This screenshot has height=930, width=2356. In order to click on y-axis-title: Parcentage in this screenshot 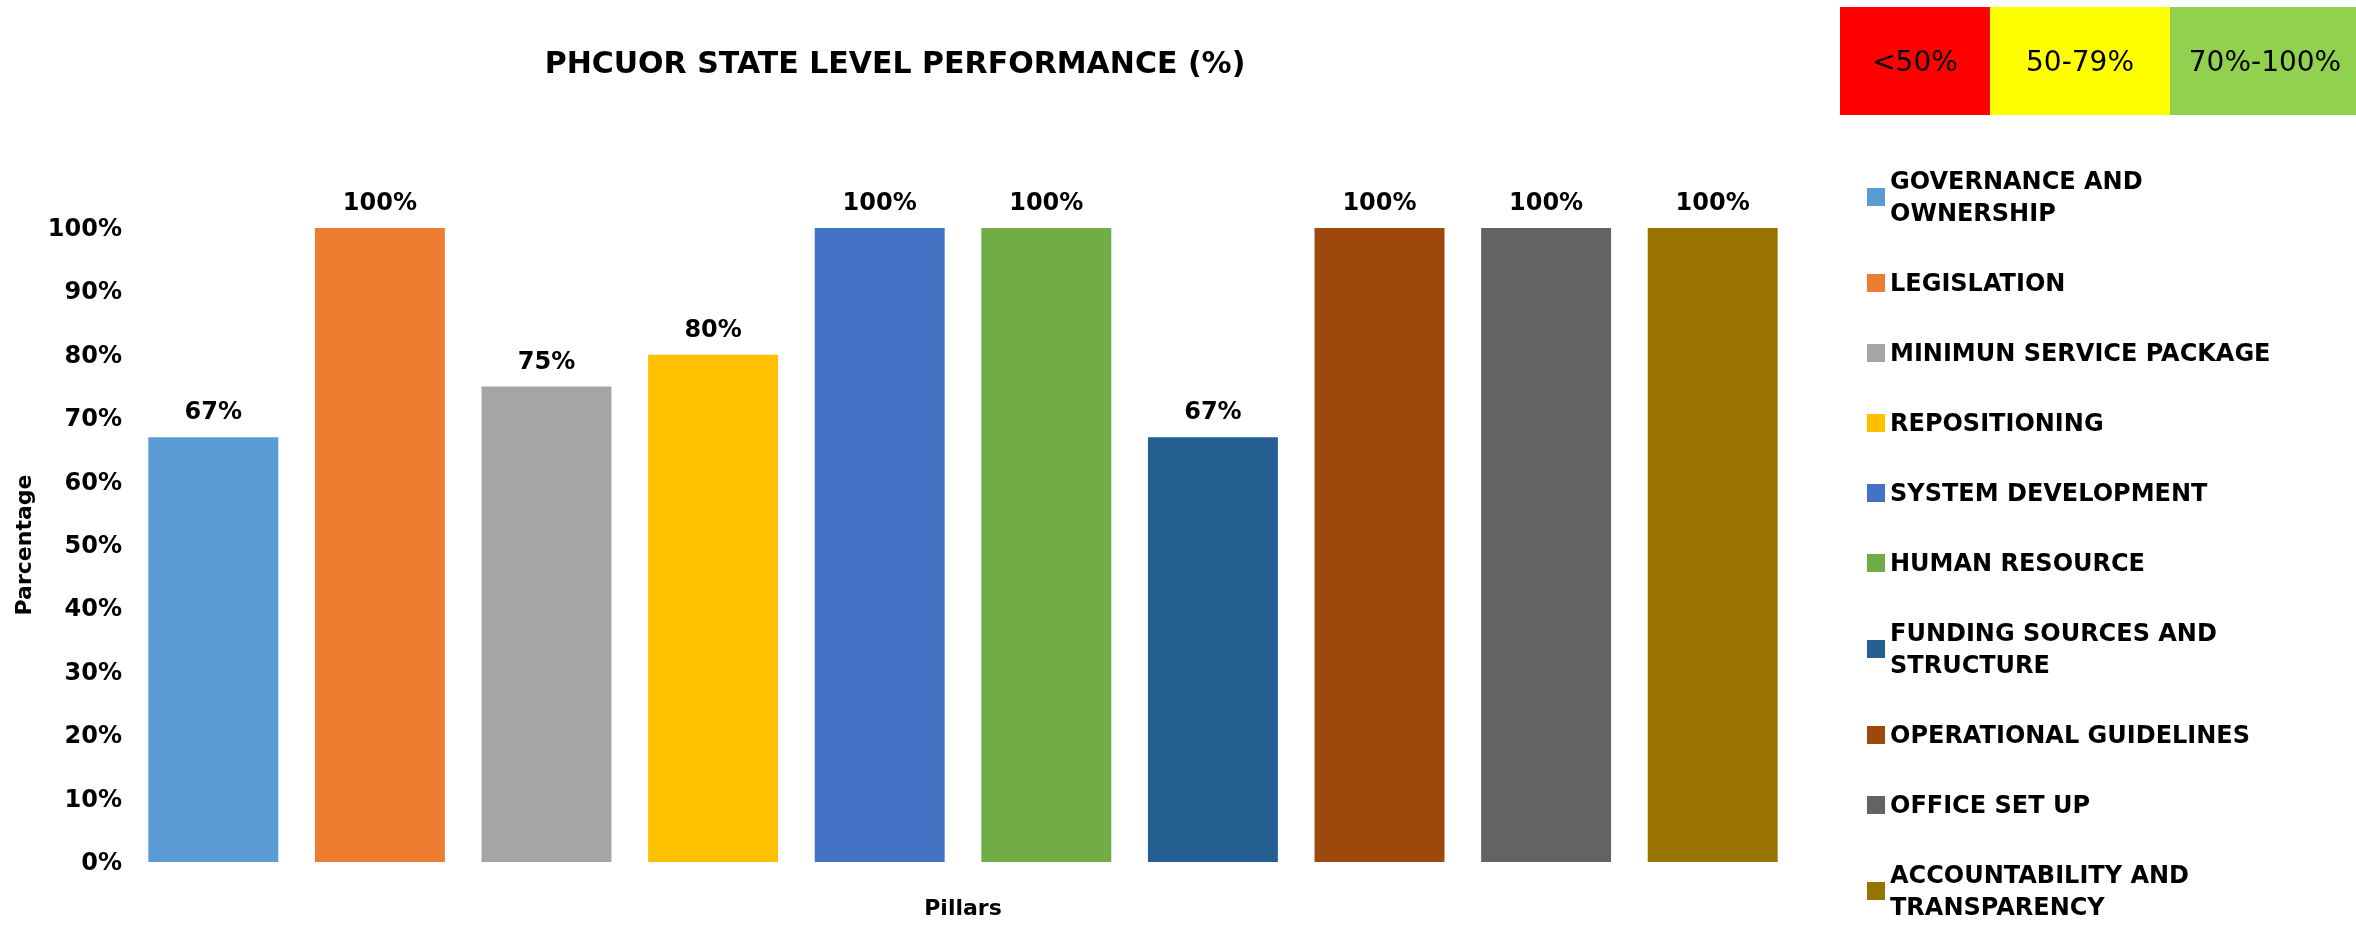, I will do `click(23, 545)`.